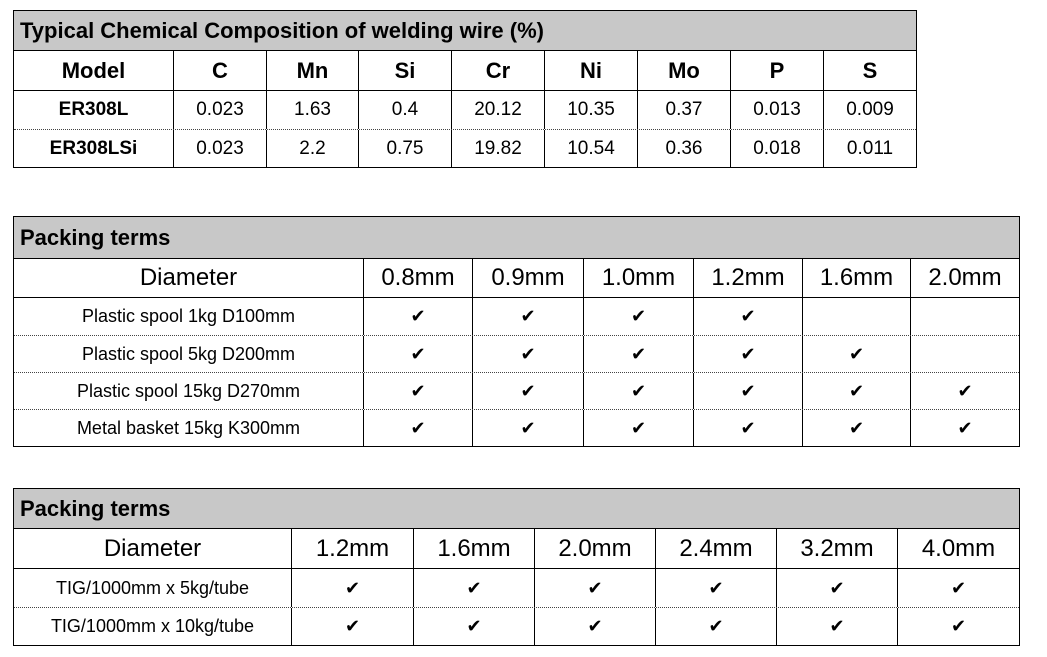 This screenshot has width=1047, height=657. Describe the element at coordinates (776, 110) in the screenshot. I see `value-cell: 0.013` at that location.